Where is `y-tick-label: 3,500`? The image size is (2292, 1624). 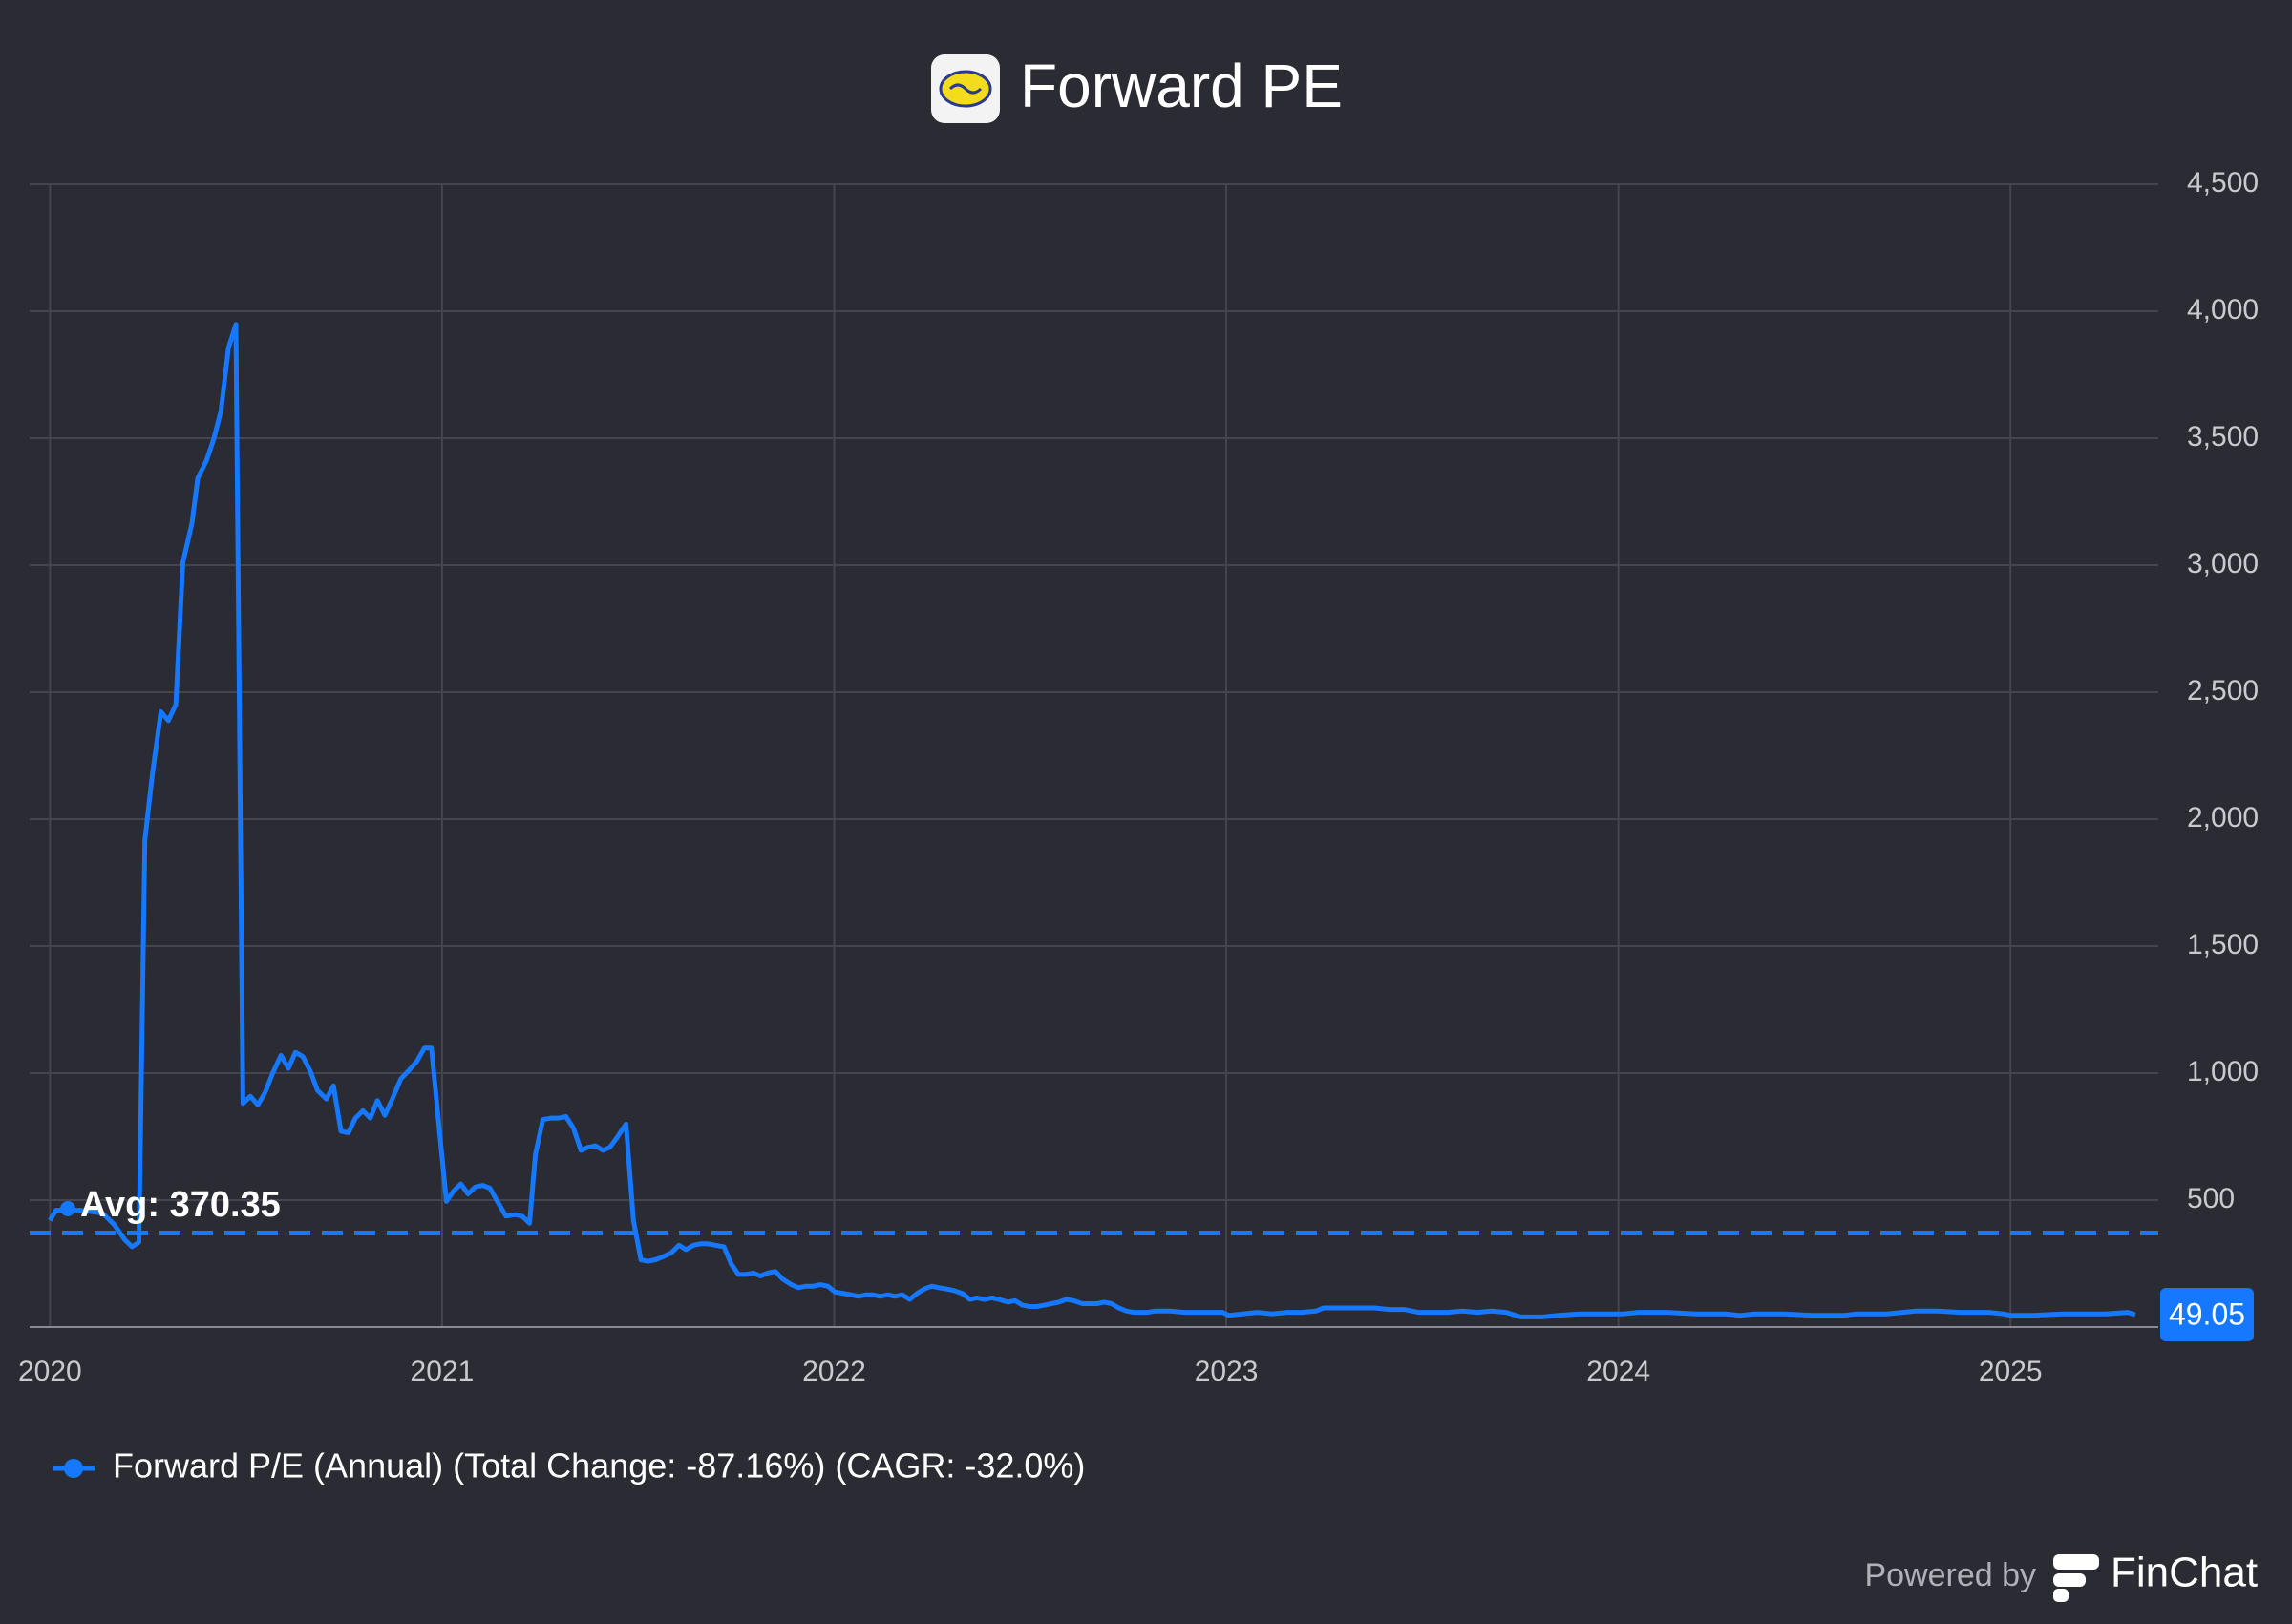 y-tick-label: 3,500 is located at coordinates (2223, 437).